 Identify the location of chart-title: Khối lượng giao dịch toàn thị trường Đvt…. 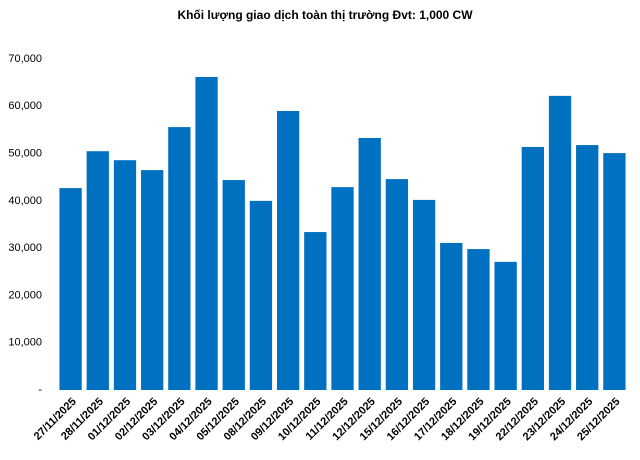
(325, 15).